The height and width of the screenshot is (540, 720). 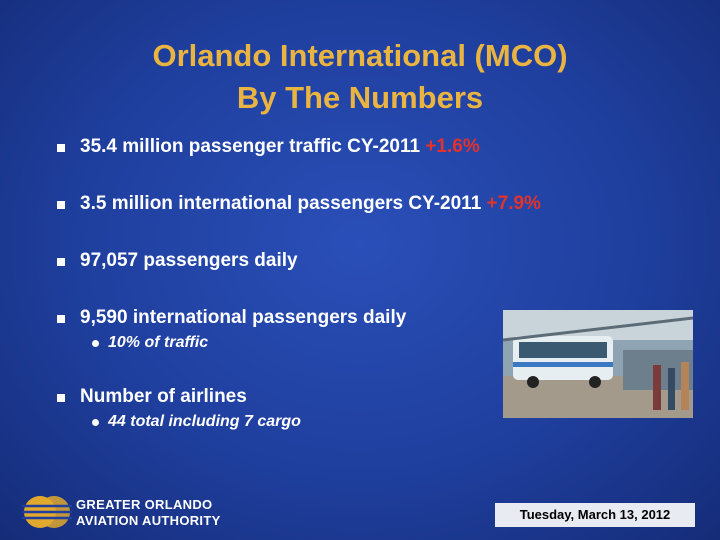 I want to click on bullet: 97,057 passengers daily, so click(x=189, y=261).